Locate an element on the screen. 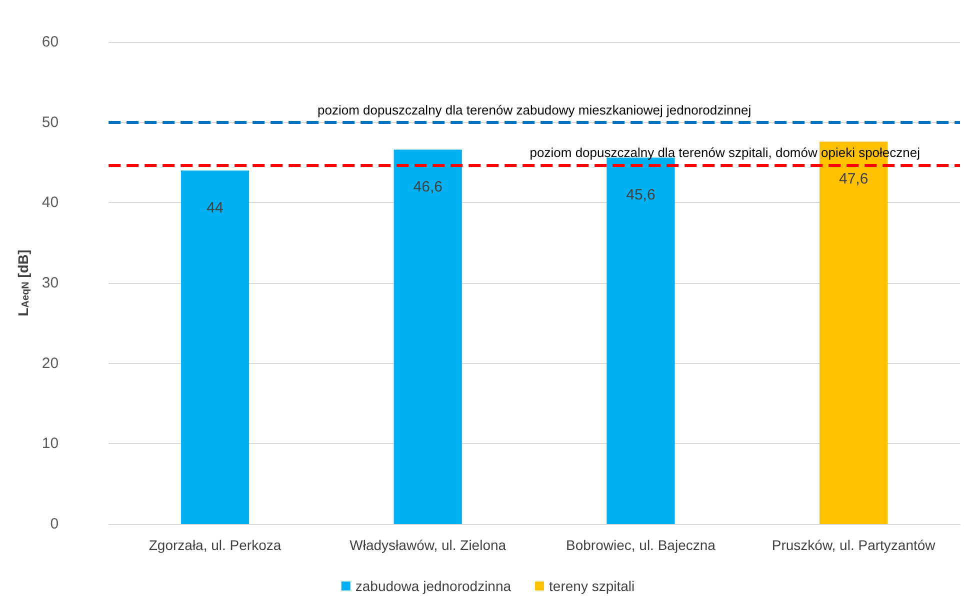 The image size is (977, 614). data-label: 47,6 is located at coordinates (853, 179).